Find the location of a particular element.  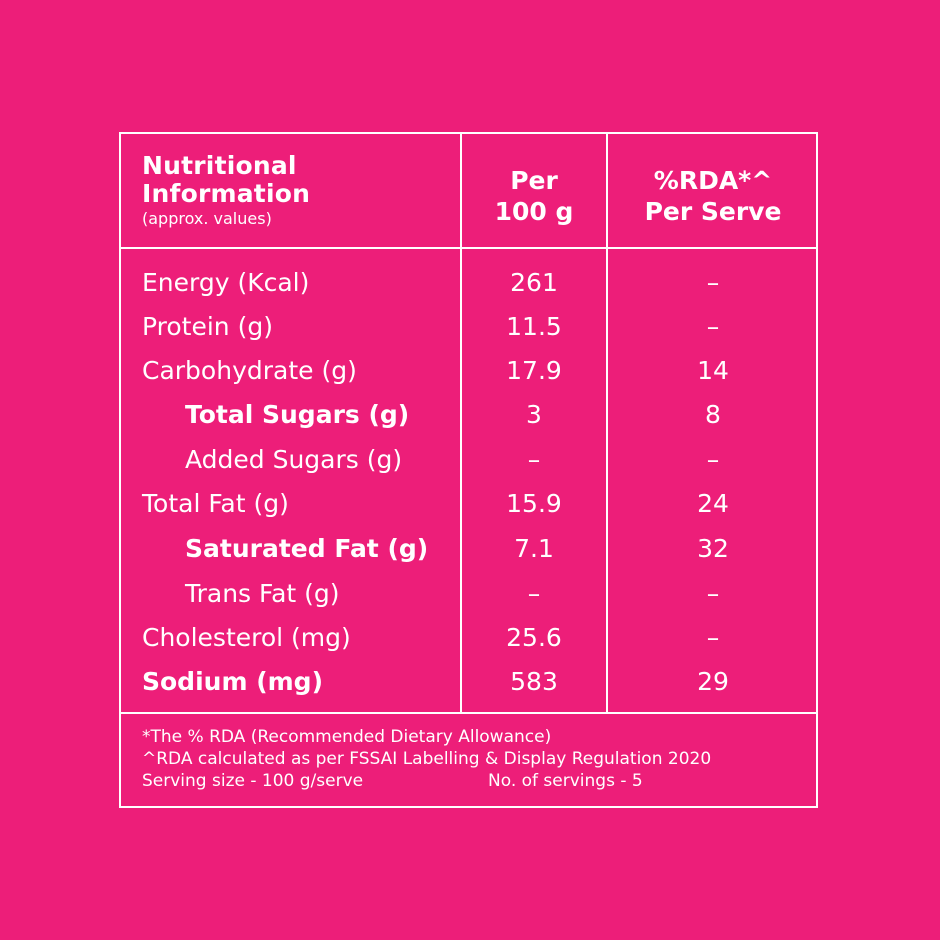

nutrient-name: Protein (g) is located at coordinates (207, 326).